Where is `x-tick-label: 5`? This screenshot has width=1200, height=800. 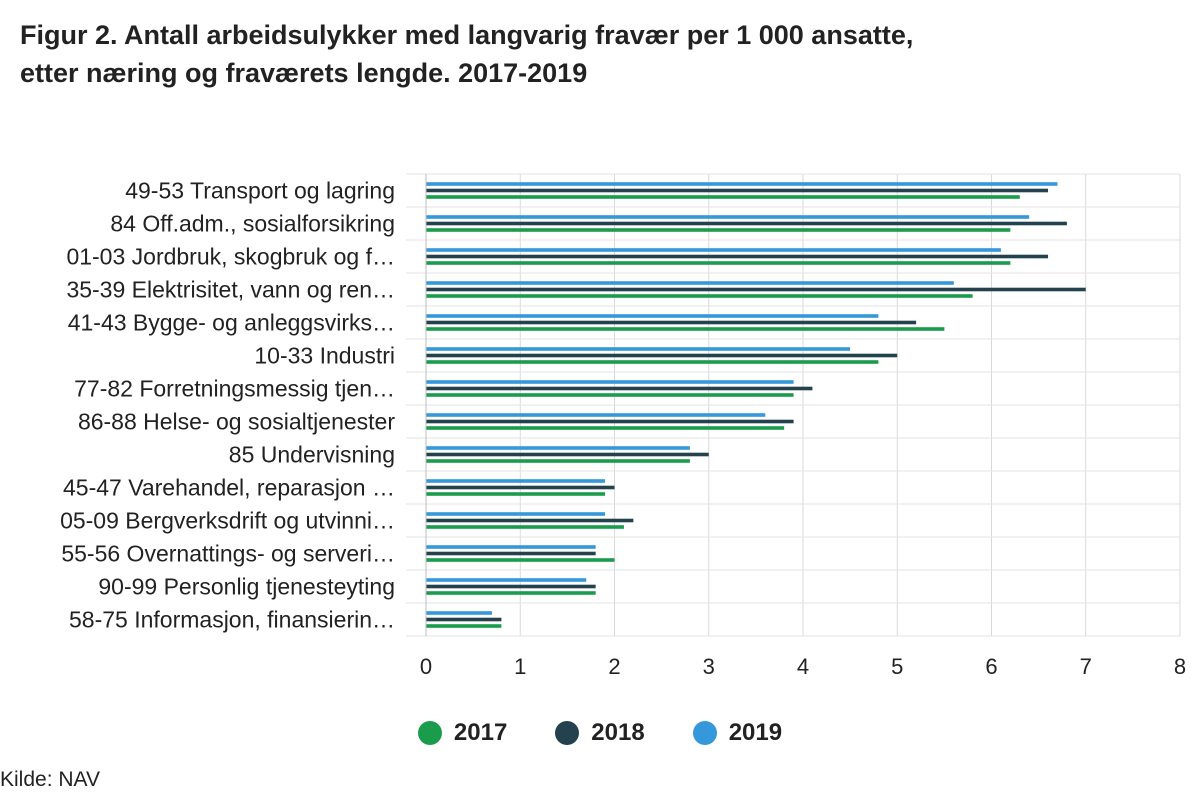 x-tick-label: 5 is located at coordinates (897, 666).